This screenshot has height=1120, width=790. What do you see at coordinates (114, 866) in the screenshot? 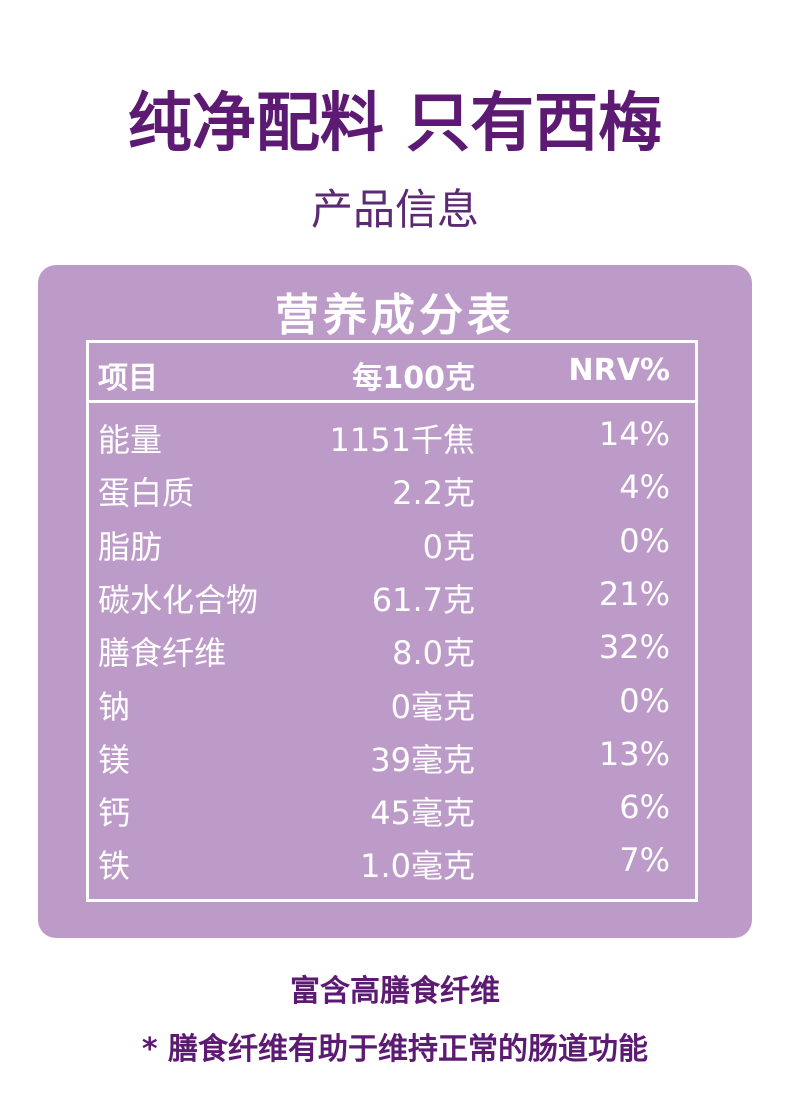
I see `nutrient-name: 铁` at bounding box center [114, 866].